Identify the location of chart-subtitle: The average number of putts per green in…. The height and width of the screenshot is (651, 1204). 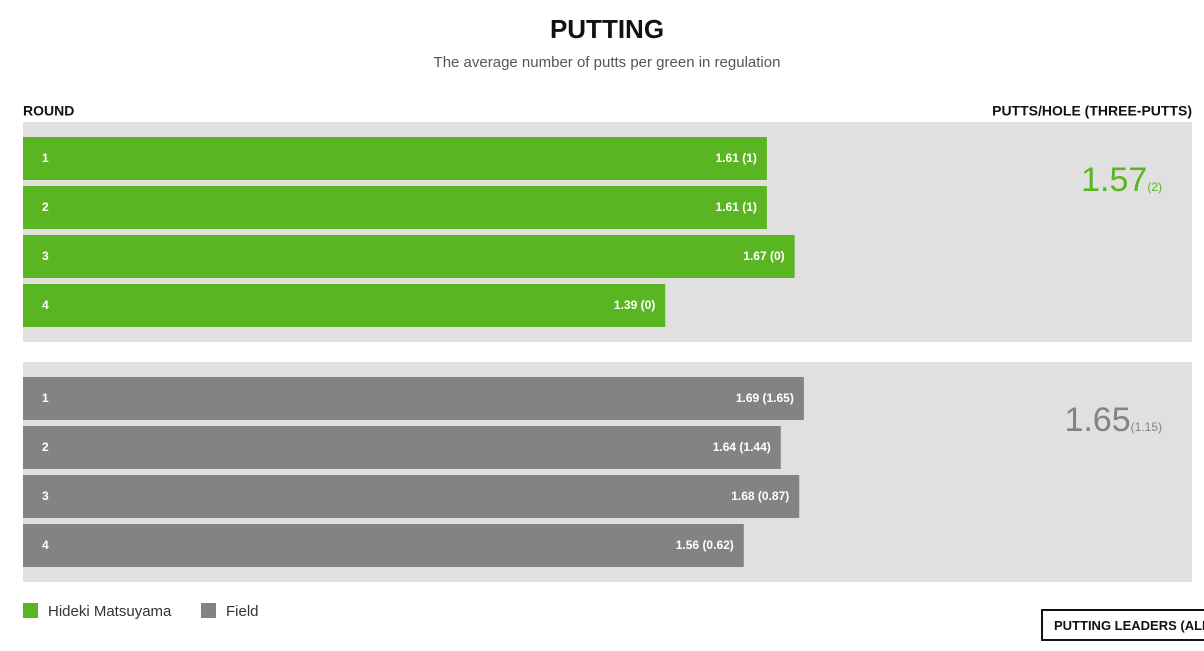
(607, 62).